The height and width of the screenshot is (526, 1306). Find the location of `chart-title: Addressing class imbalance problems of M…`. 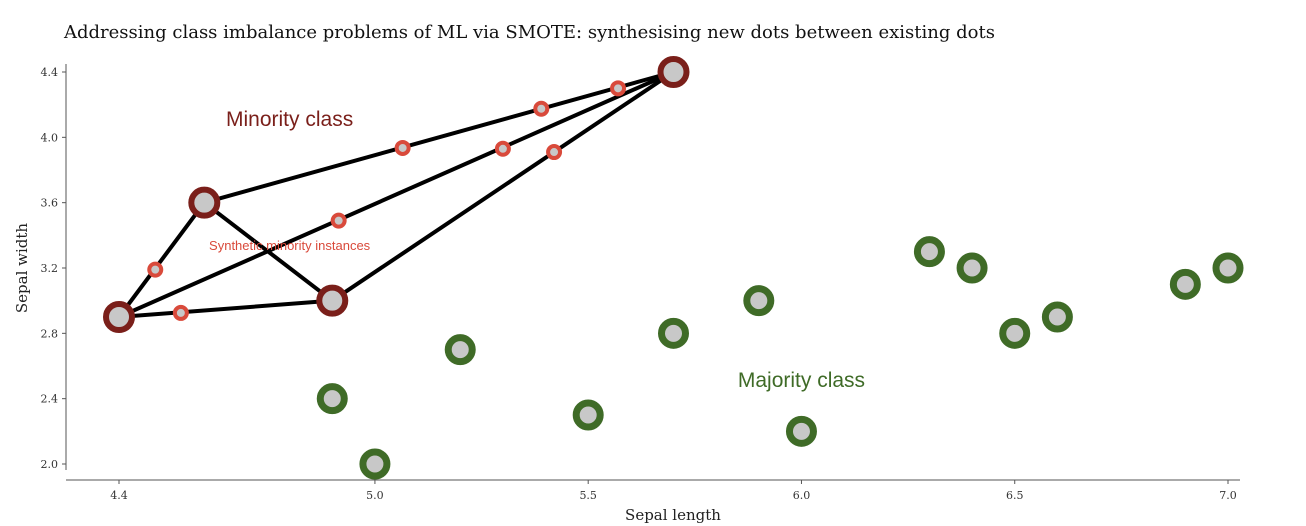

chart-title: Addressing class imbalance problems of M… is located at coordinates (529, 32).